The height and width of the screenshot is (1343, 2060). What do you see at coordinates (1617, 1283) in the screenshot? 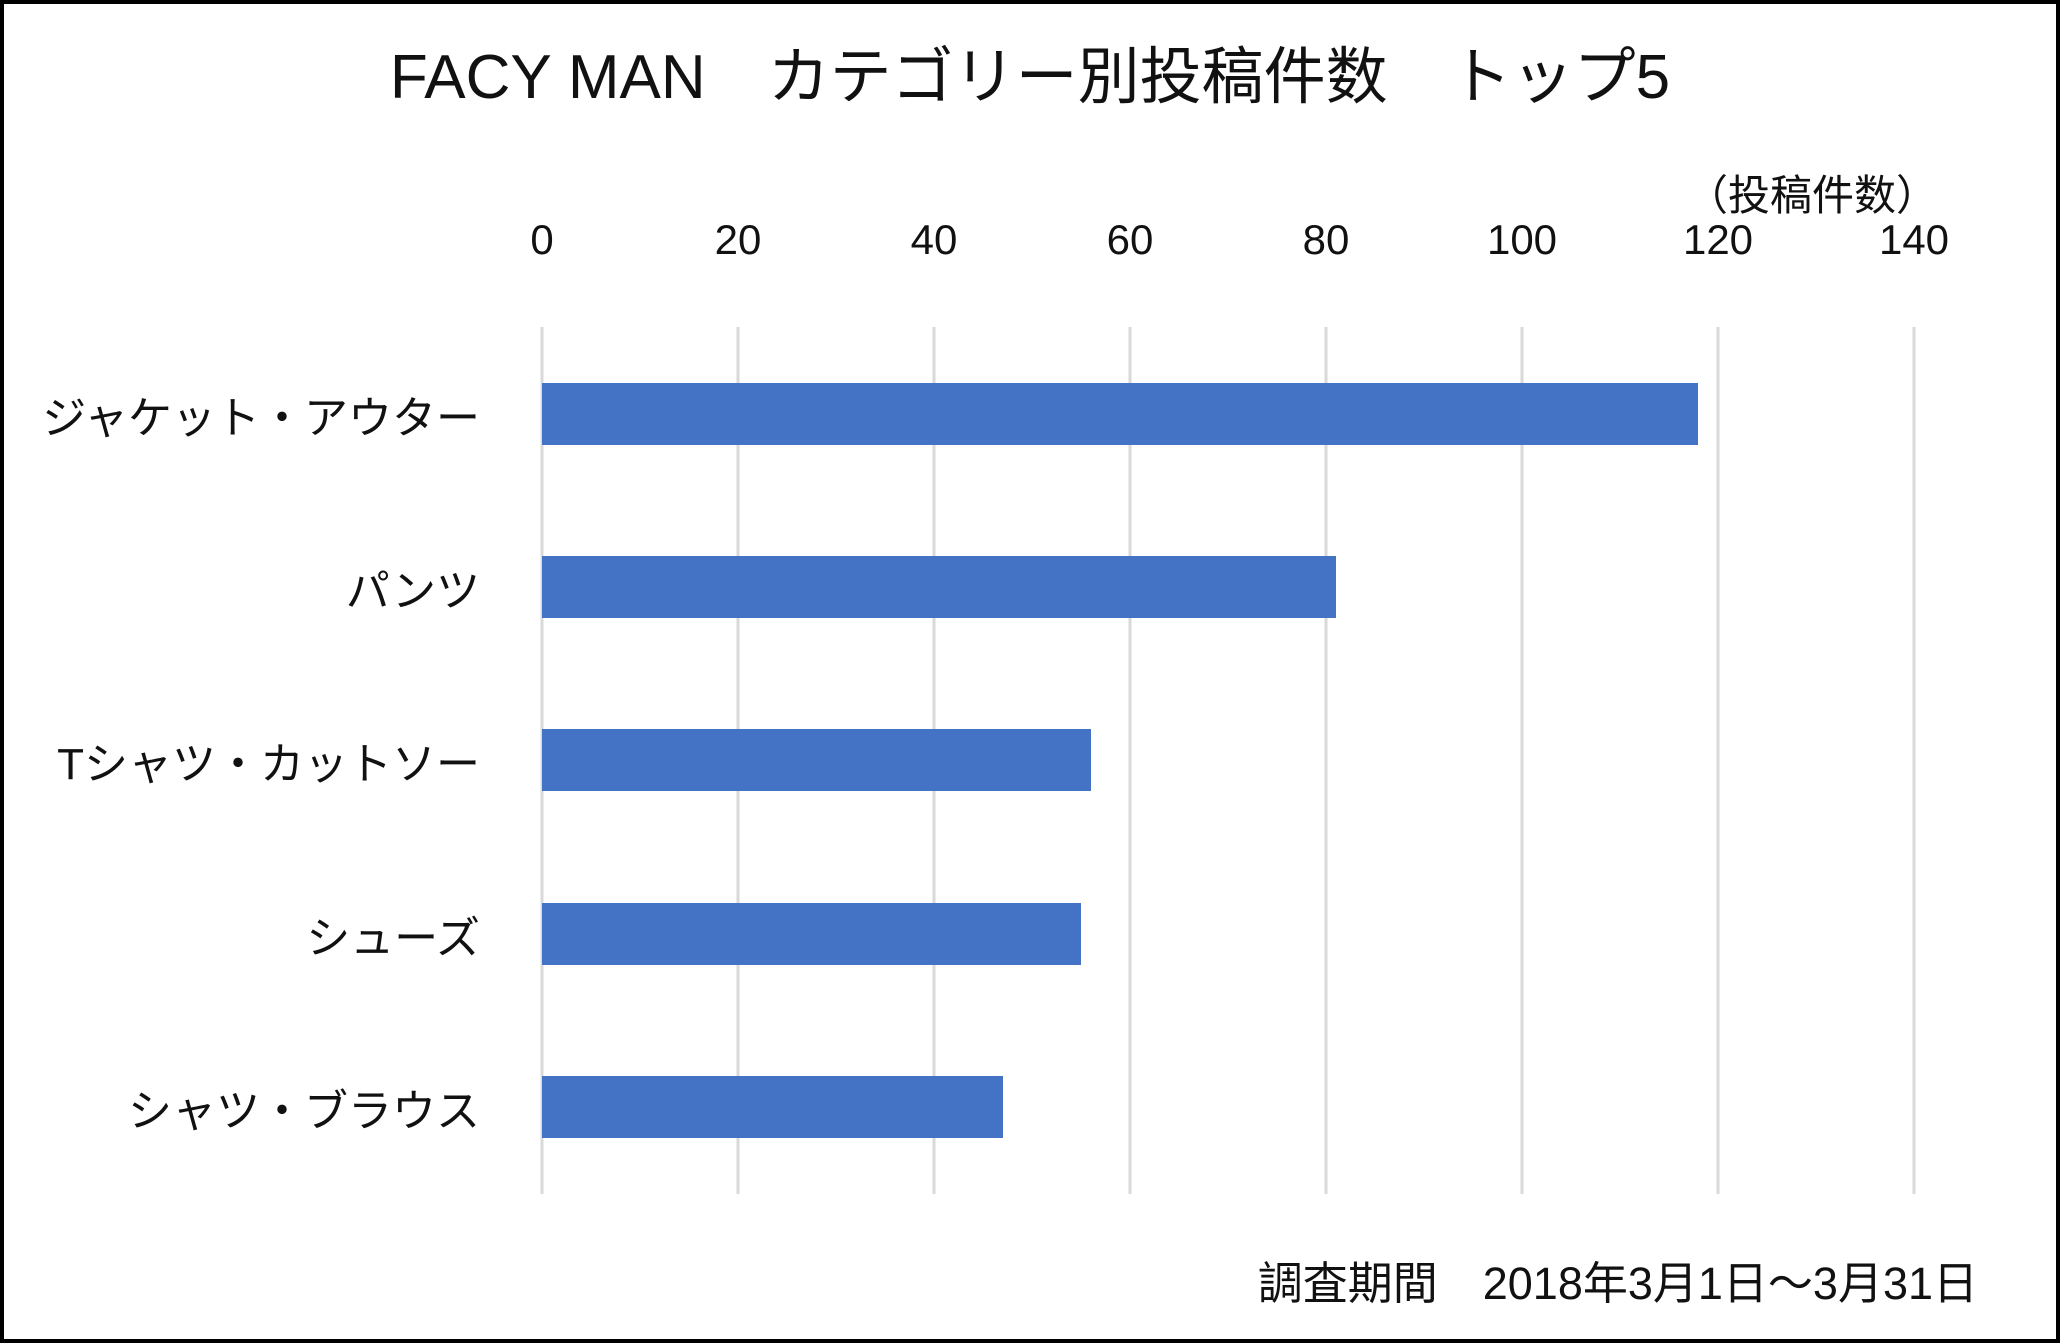
I see `survey-period-note: 調査期間 2018年3月1日～3月31日` at bounding box center [1617, 1283].